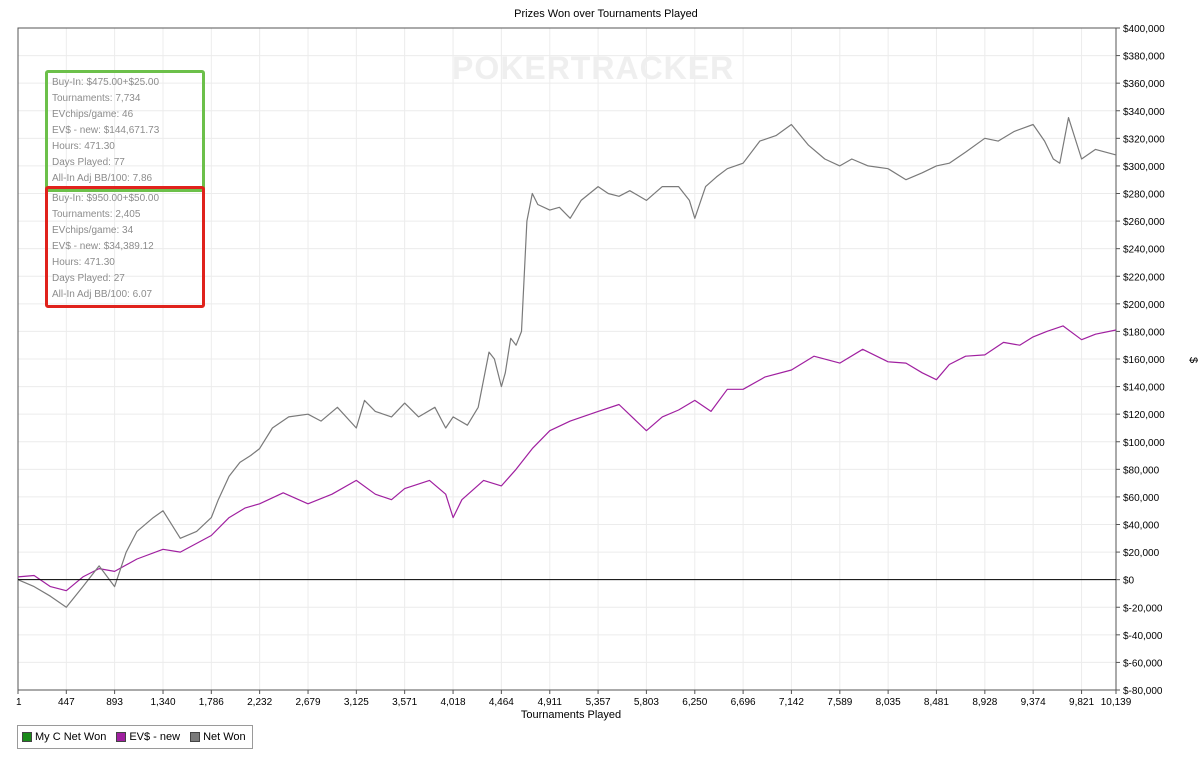 Image resolution: width=1200 pixels, height=761 pixels. What do you see at coordinates (404, 702) in the screenshot?
I see `x-tick-label: 3,571` at bounding box center [404, 702].